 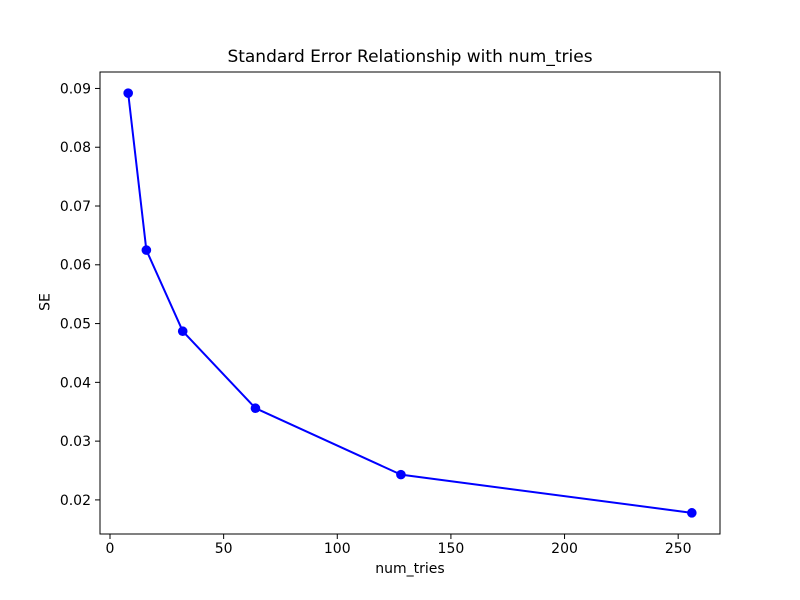 I want to click on y-axis-tick-label: 0.05, so click(x=75, y=324).